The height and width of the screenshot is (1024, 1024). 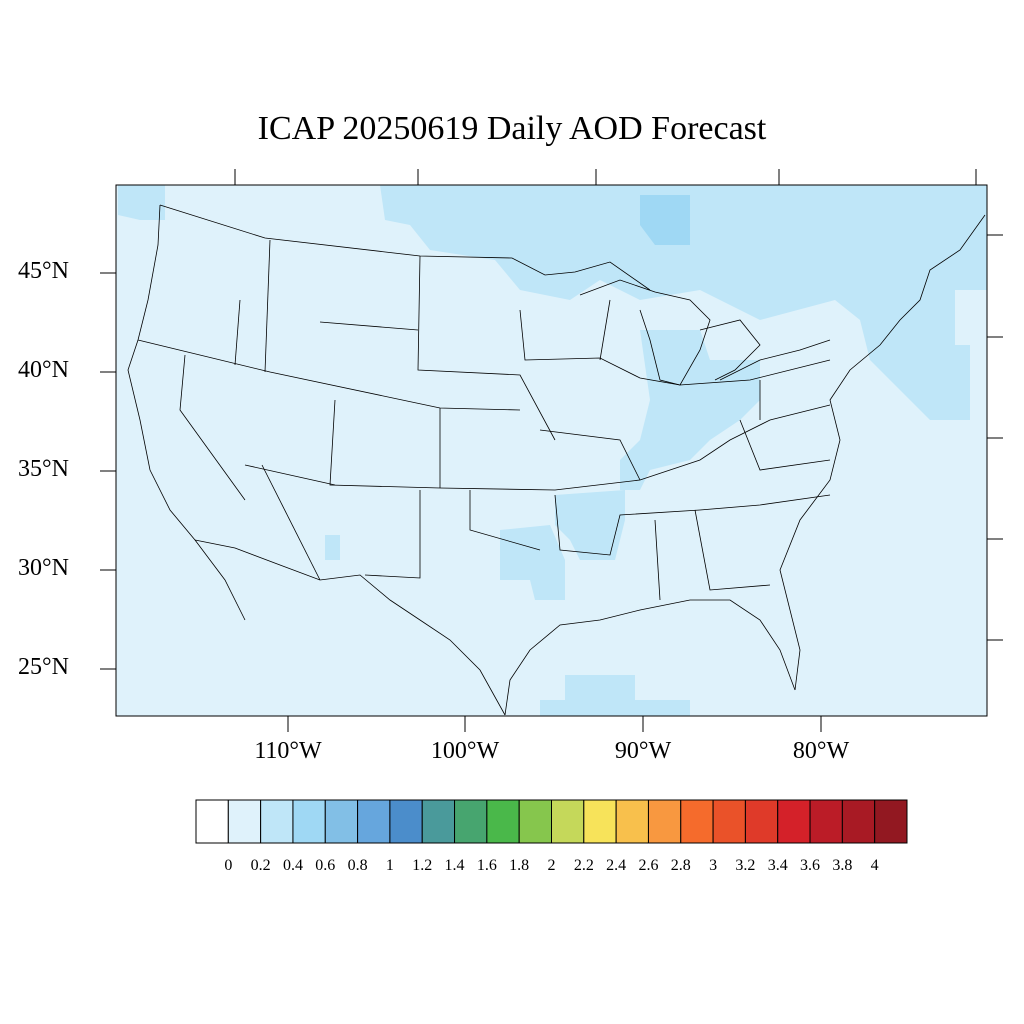 What do you see at coordinates (43, 568) in the screenshot?
I see `lat-label-30: 30°N` at bounding box center [43, 568].